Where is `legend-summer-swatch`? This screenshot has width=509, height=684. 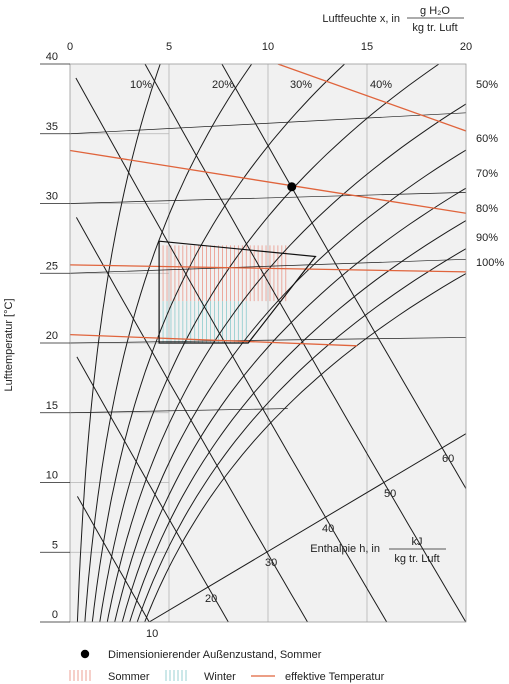 legend-summer-swatch is located at coordinates (80, 675).